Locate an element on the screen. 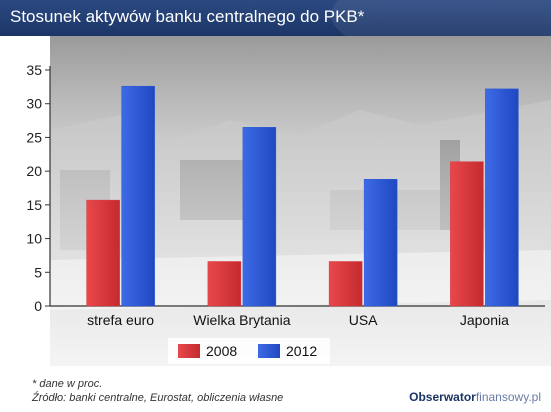 This screenshot has height=412, width=551. brand-part2: finansowy is located at coordinates (502, 397).